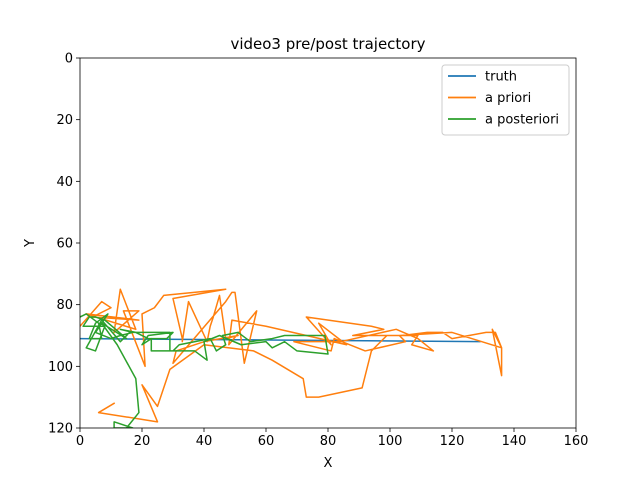 The image size is (640, 480). I want to click on y-tick-label: 100, so click(60, 367).